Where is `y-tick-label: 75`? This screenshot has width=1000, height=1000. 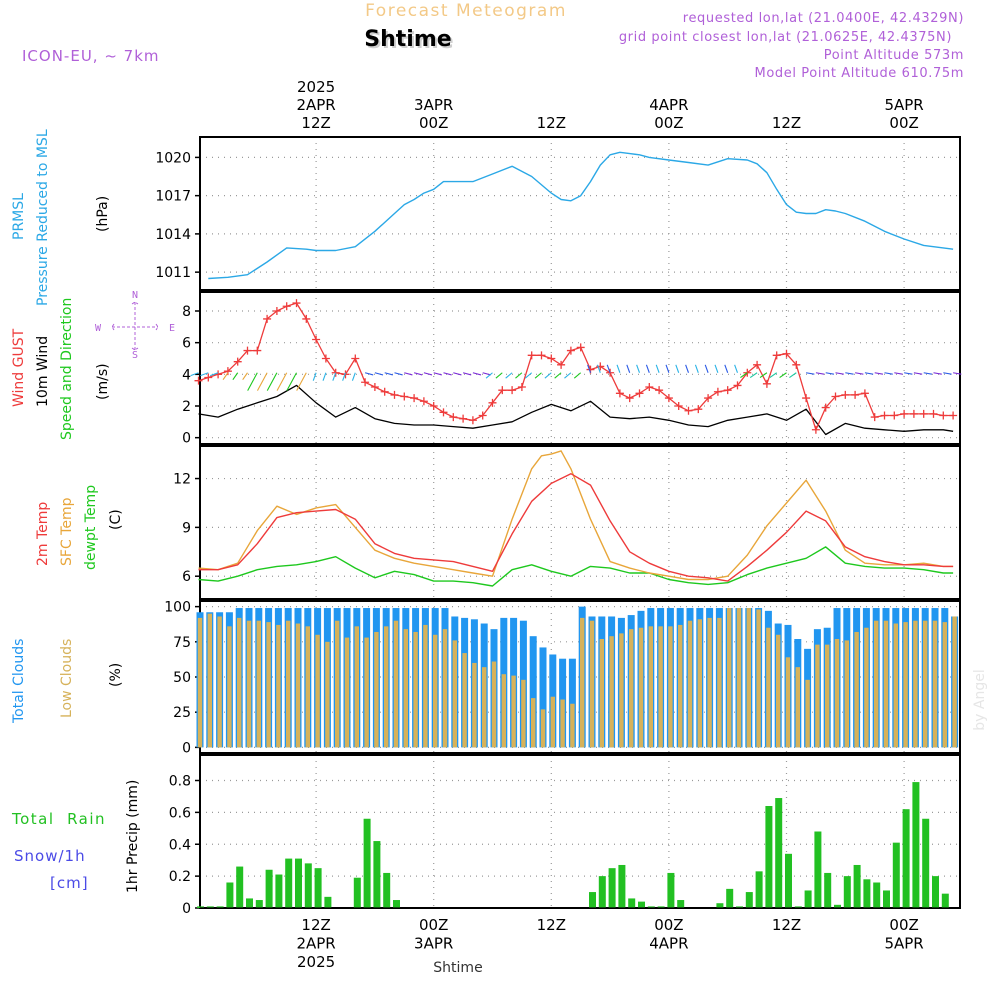
y-tick-label: 75 is located at coordinates (182, 643).